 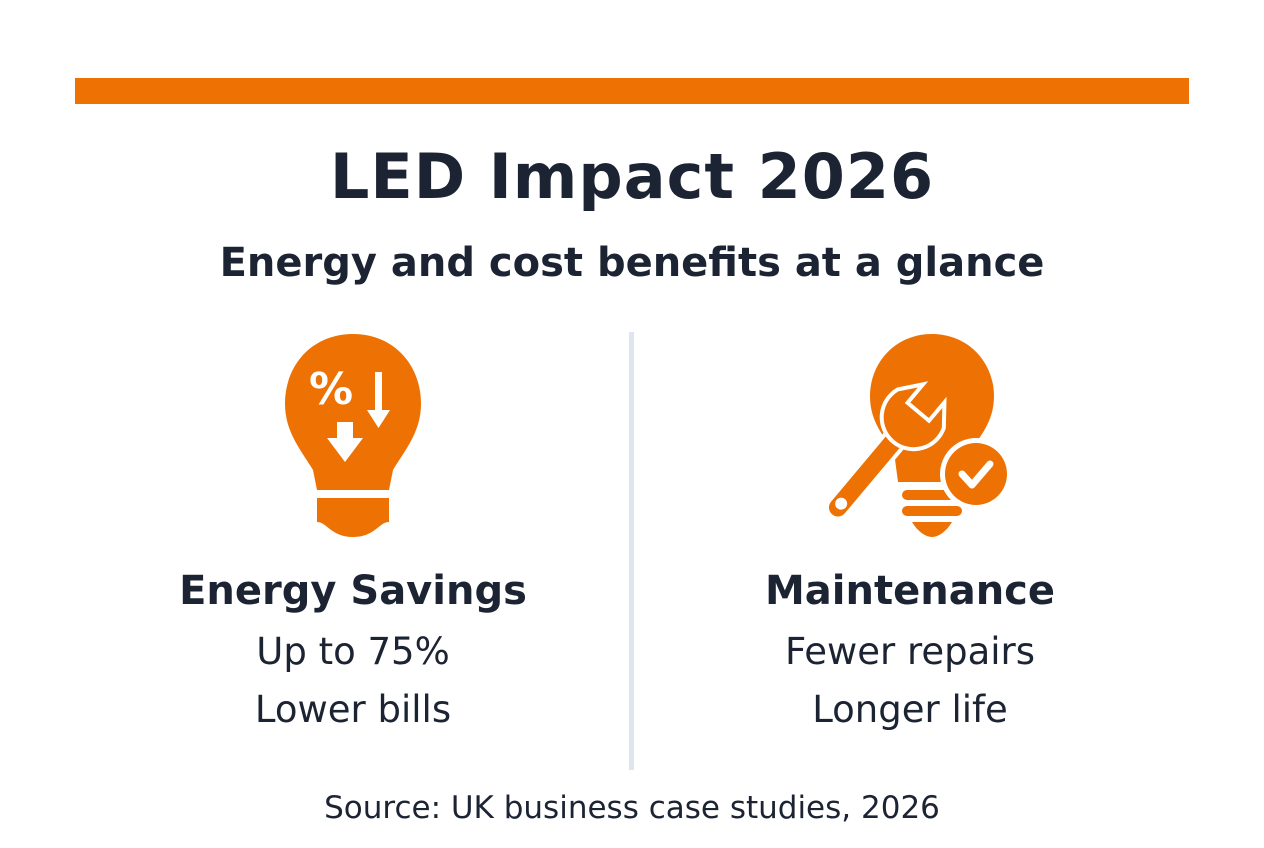 I want to click on energy-savings-line-1: Up to 75%, so click(x=353, y=651).